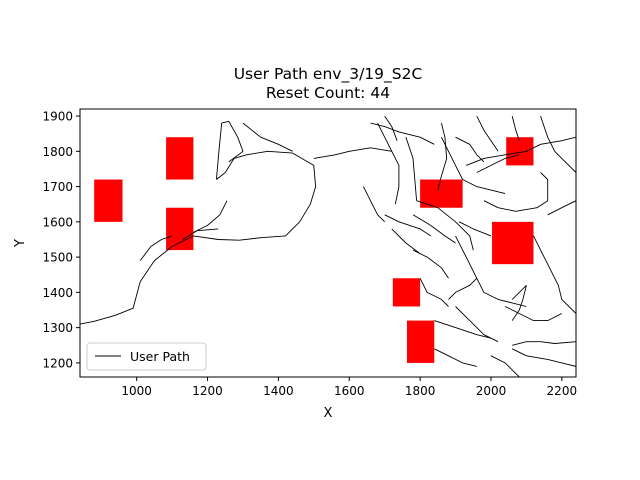  What do you see at coordinates (57, 328) in the screenshot?
I see `y-tick-label: 1300` at bounding box center [57, 328].